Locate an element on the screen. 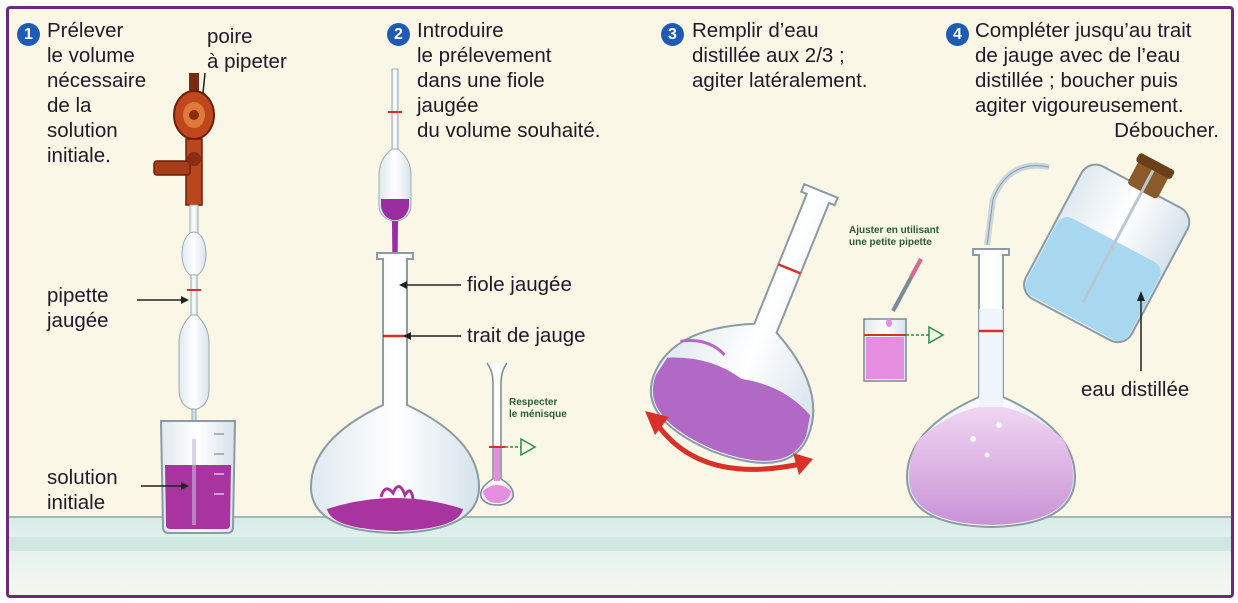  step-1-line: initiale. is located at coordinates (79, 155).